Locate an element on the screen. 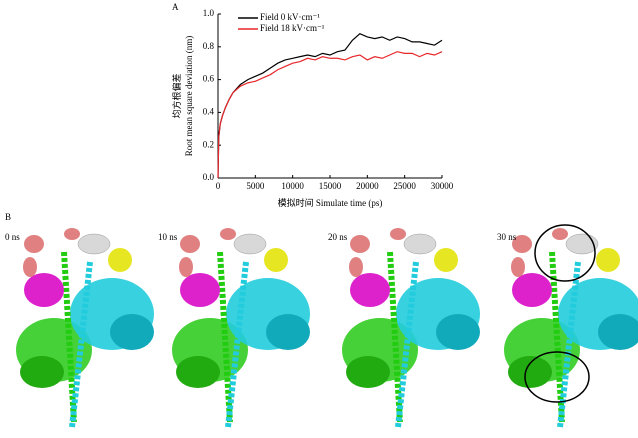 The width and height of the screenshot is (638, 438). y-tick-label: 0.2 is located at coordinates (208, 144).